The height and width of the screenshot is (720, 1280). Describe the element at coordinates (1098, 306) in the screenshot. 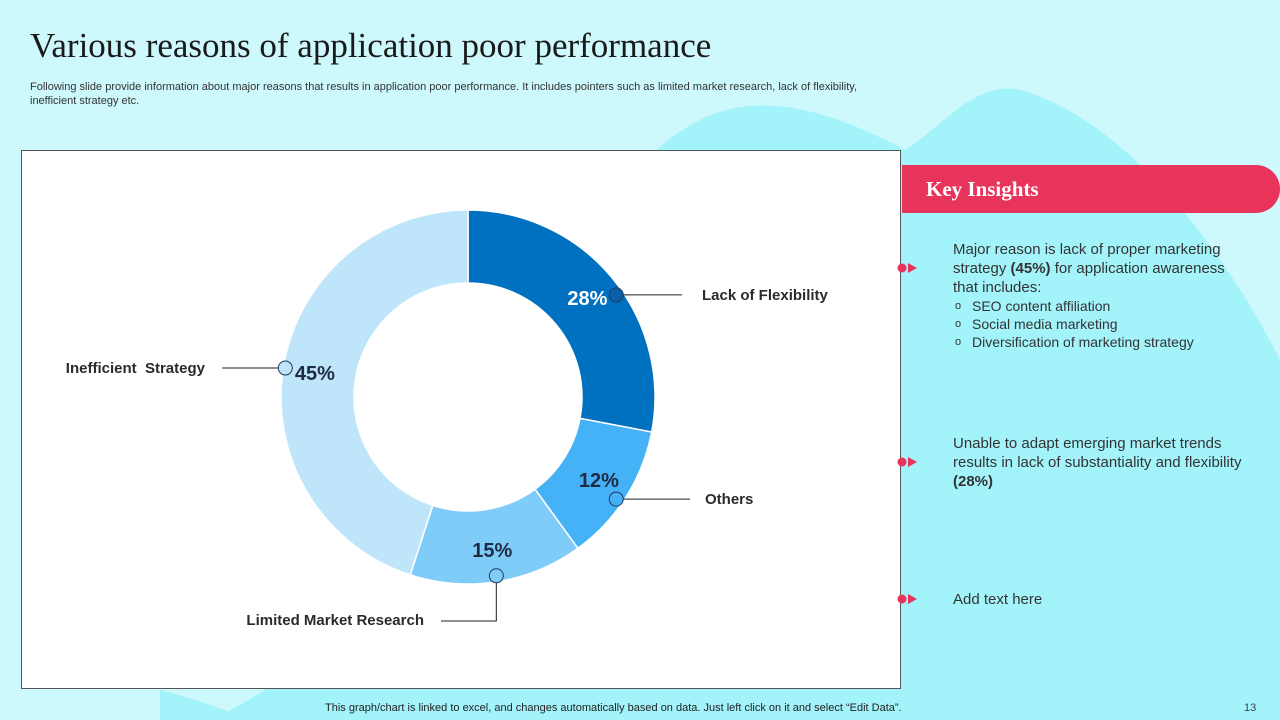

I see `sub-list-item: SEO content affiliation` at that location.